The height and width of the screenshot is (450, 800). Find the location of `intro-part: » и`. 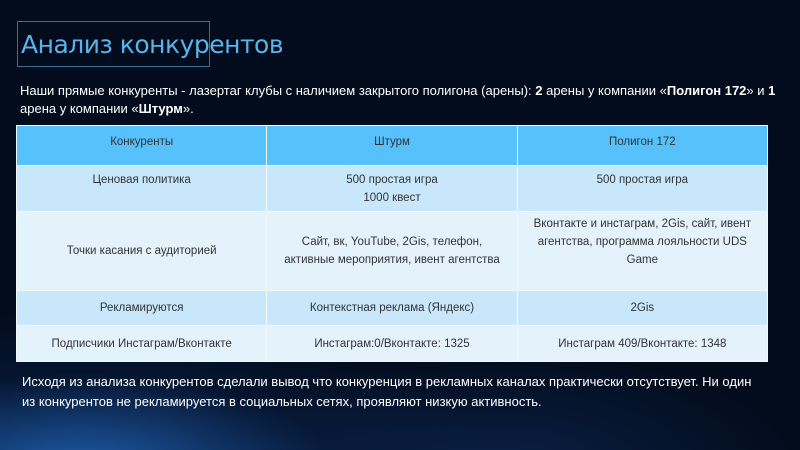

intro-part: » и is located at coordinates (757, 90).